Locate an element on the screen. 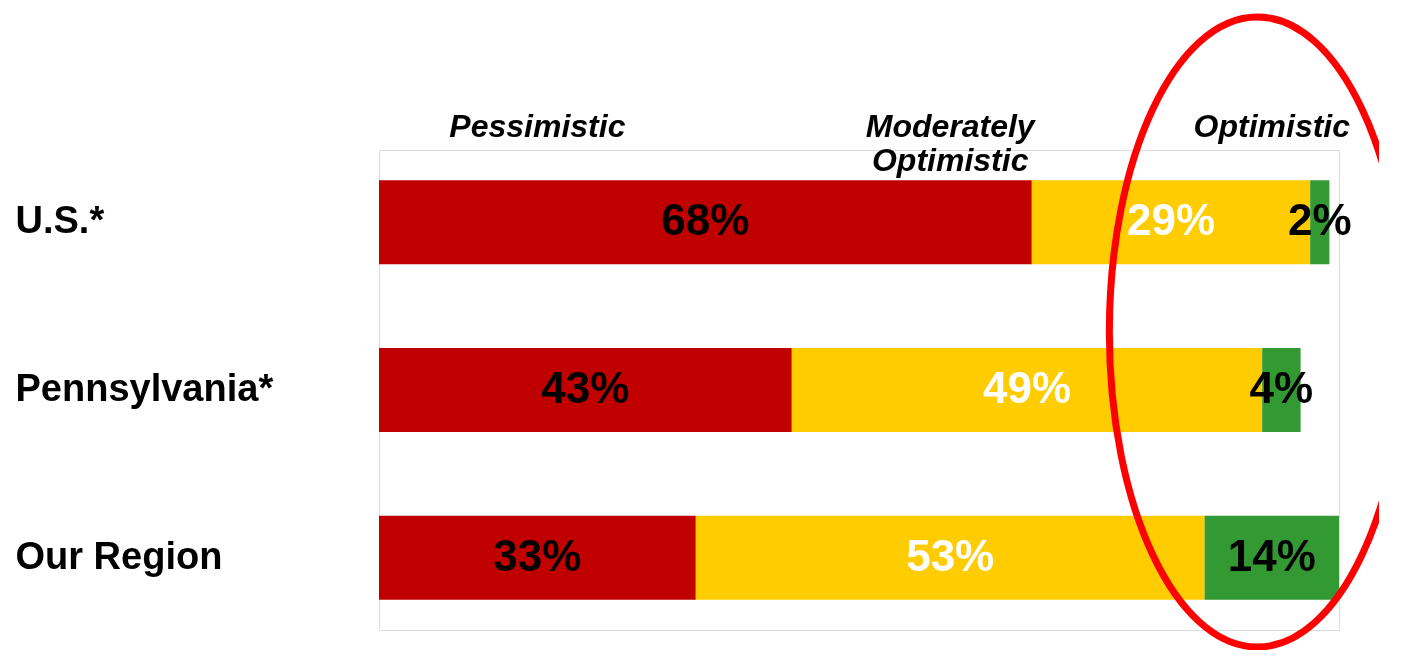 The image size is (1406, 661). series-label: Optimistic is located at coordinates (1272, 126).